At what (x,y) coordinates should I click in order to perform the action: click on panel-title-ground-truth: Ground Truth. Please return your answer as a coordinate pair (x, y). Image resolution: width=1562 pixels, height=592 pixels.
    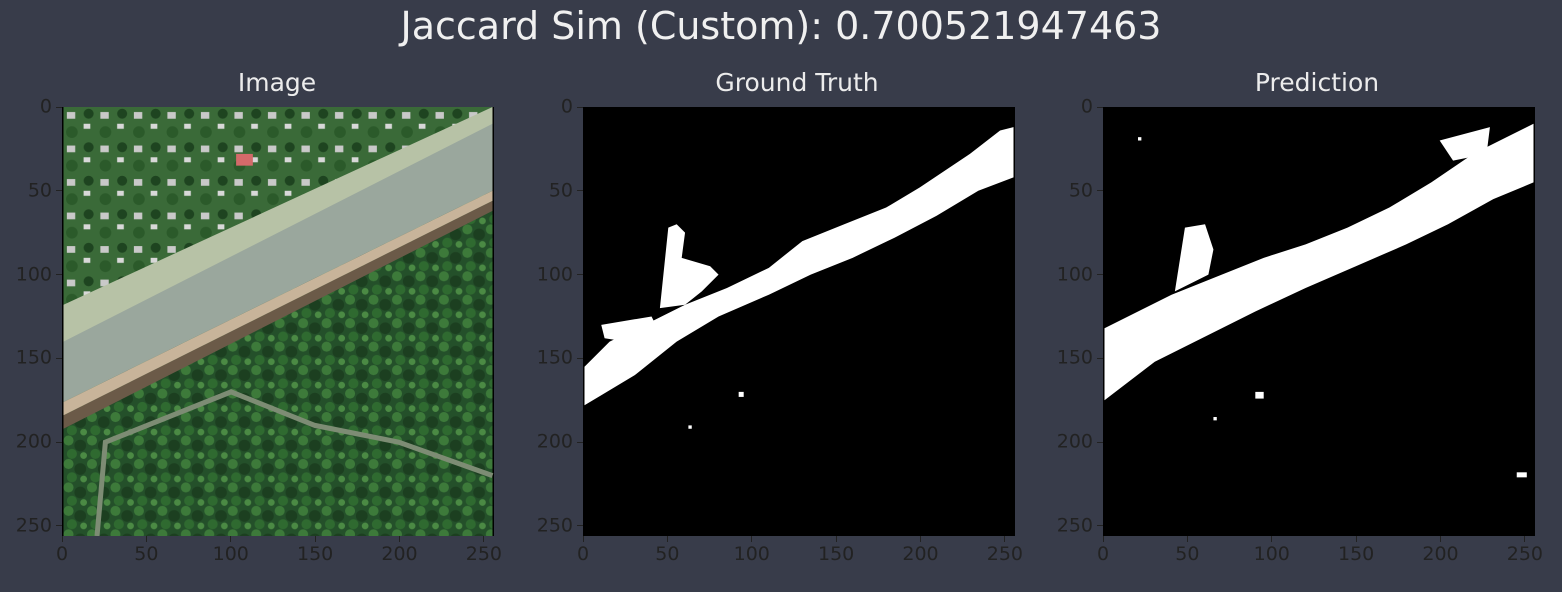
    Looking at the image, I should click on (797, 82).